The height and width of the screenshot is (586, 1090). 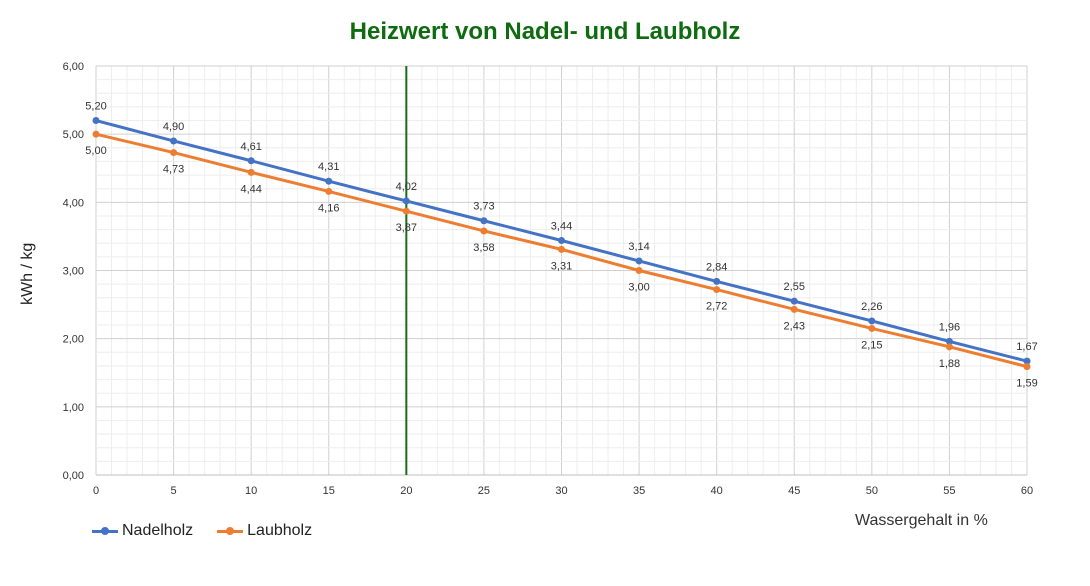 I want to click on data-label-laubholz: 3,00, so click(x=638, y=288).